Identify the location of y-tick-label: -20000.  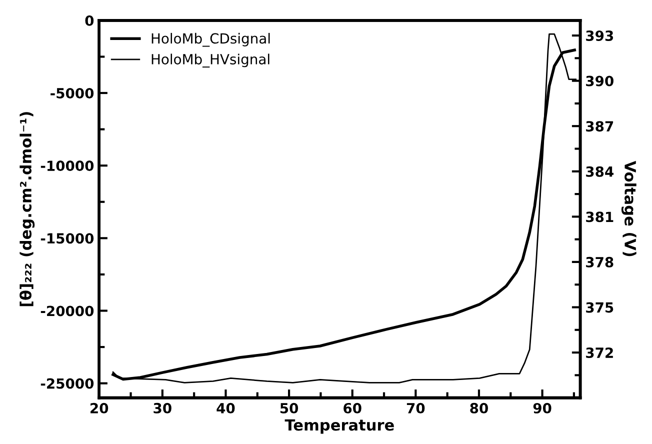
(67, 311).